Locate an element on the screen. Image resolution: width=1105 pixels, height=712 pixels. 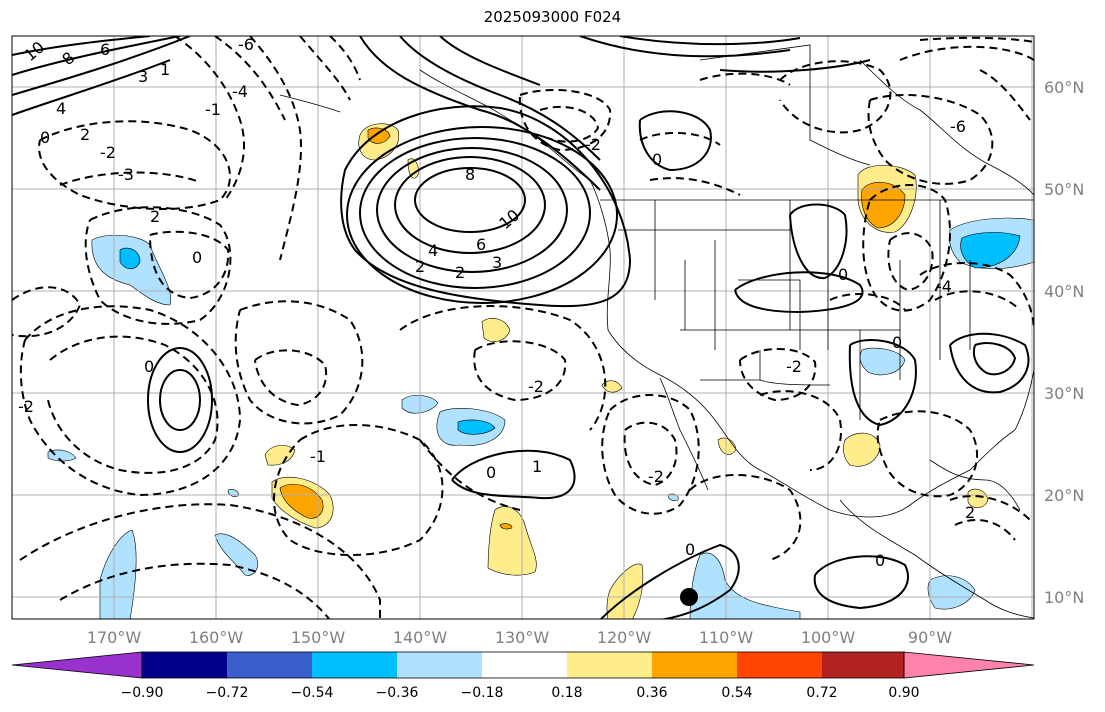
lat-label: 30°N is located at coordinates (1064, 393).